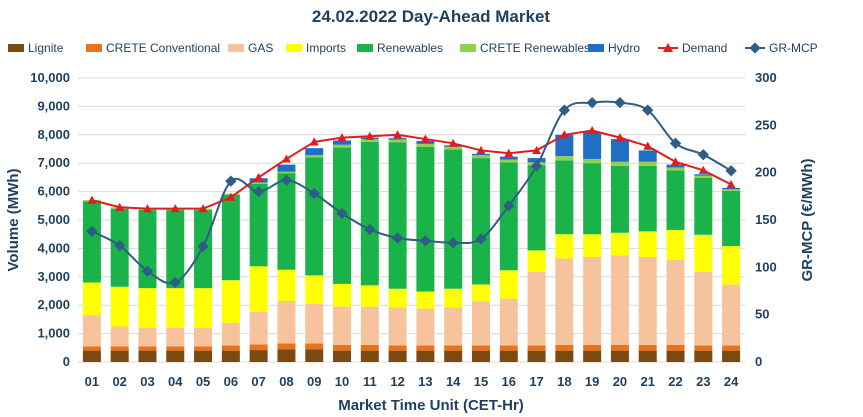  What do you see at coordinates (758, 361) in the screenshot?
I see `y2-tick-label: 0` at bounding box center [758, 361].